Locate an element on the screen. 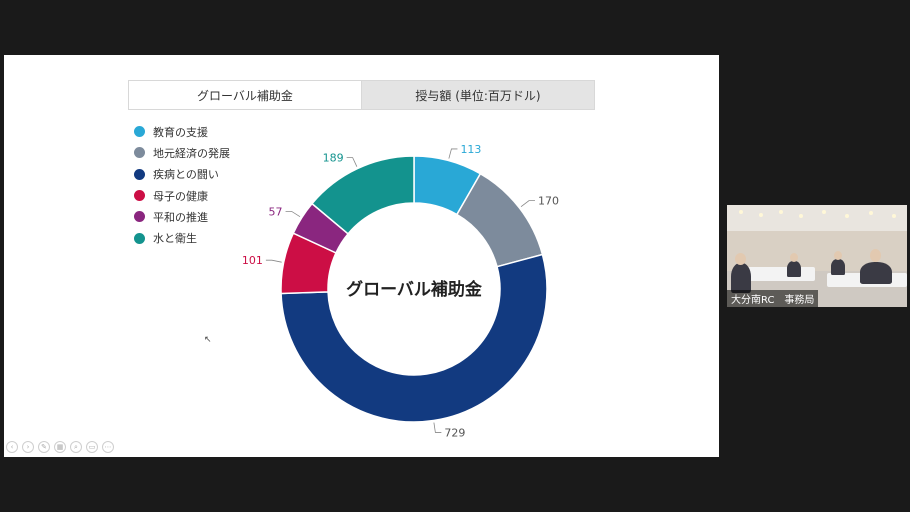 This screenshot has height=512, width=910. zoom-icon: ⌕ is located at coordinates (76, 447).